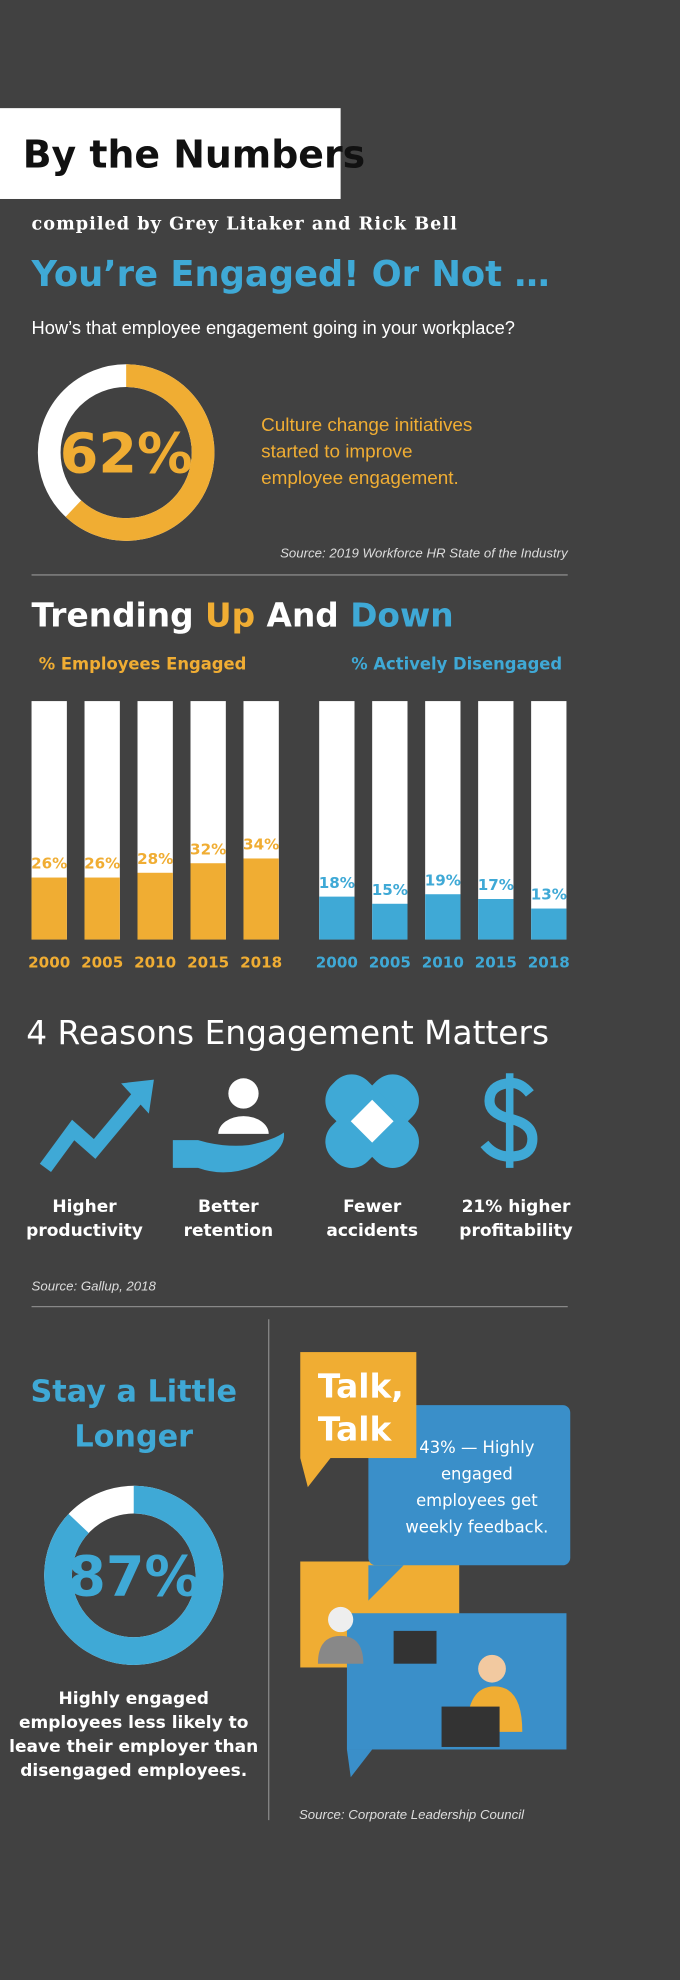 This screenshot has height=1980, width=680. Describe the element at coordinates (194, 154) in the screenshot. I see `page-title: By the Numbers` at that location.